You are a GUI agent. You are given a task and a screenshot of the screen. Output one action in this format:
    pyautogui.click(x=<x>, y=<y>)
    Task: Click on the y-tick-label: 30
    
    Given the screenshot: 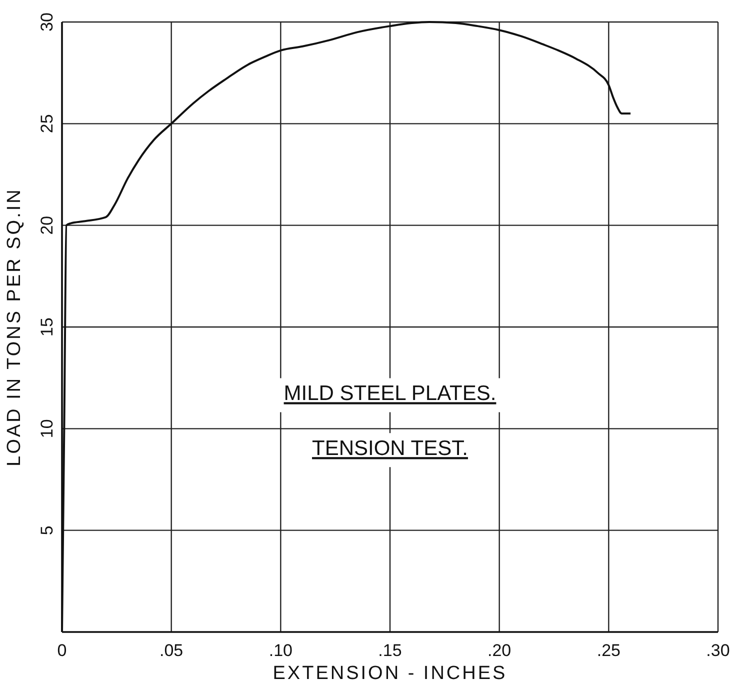 What is the action you would take?
    pyautogui.click(x=46, y=22)
    